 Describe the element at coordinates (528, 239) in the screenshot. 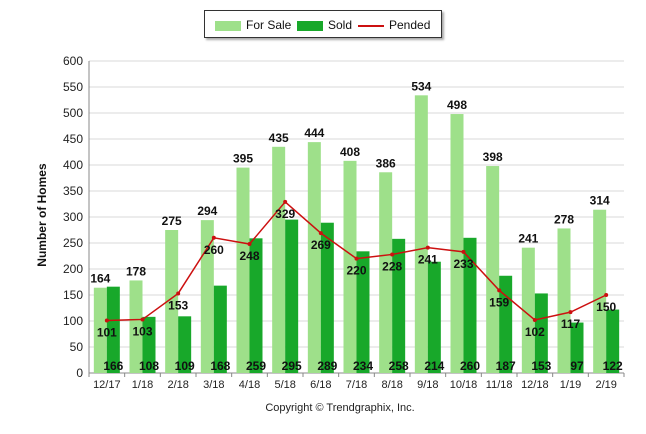

I see `data-label-for-sale: 241` at that location.